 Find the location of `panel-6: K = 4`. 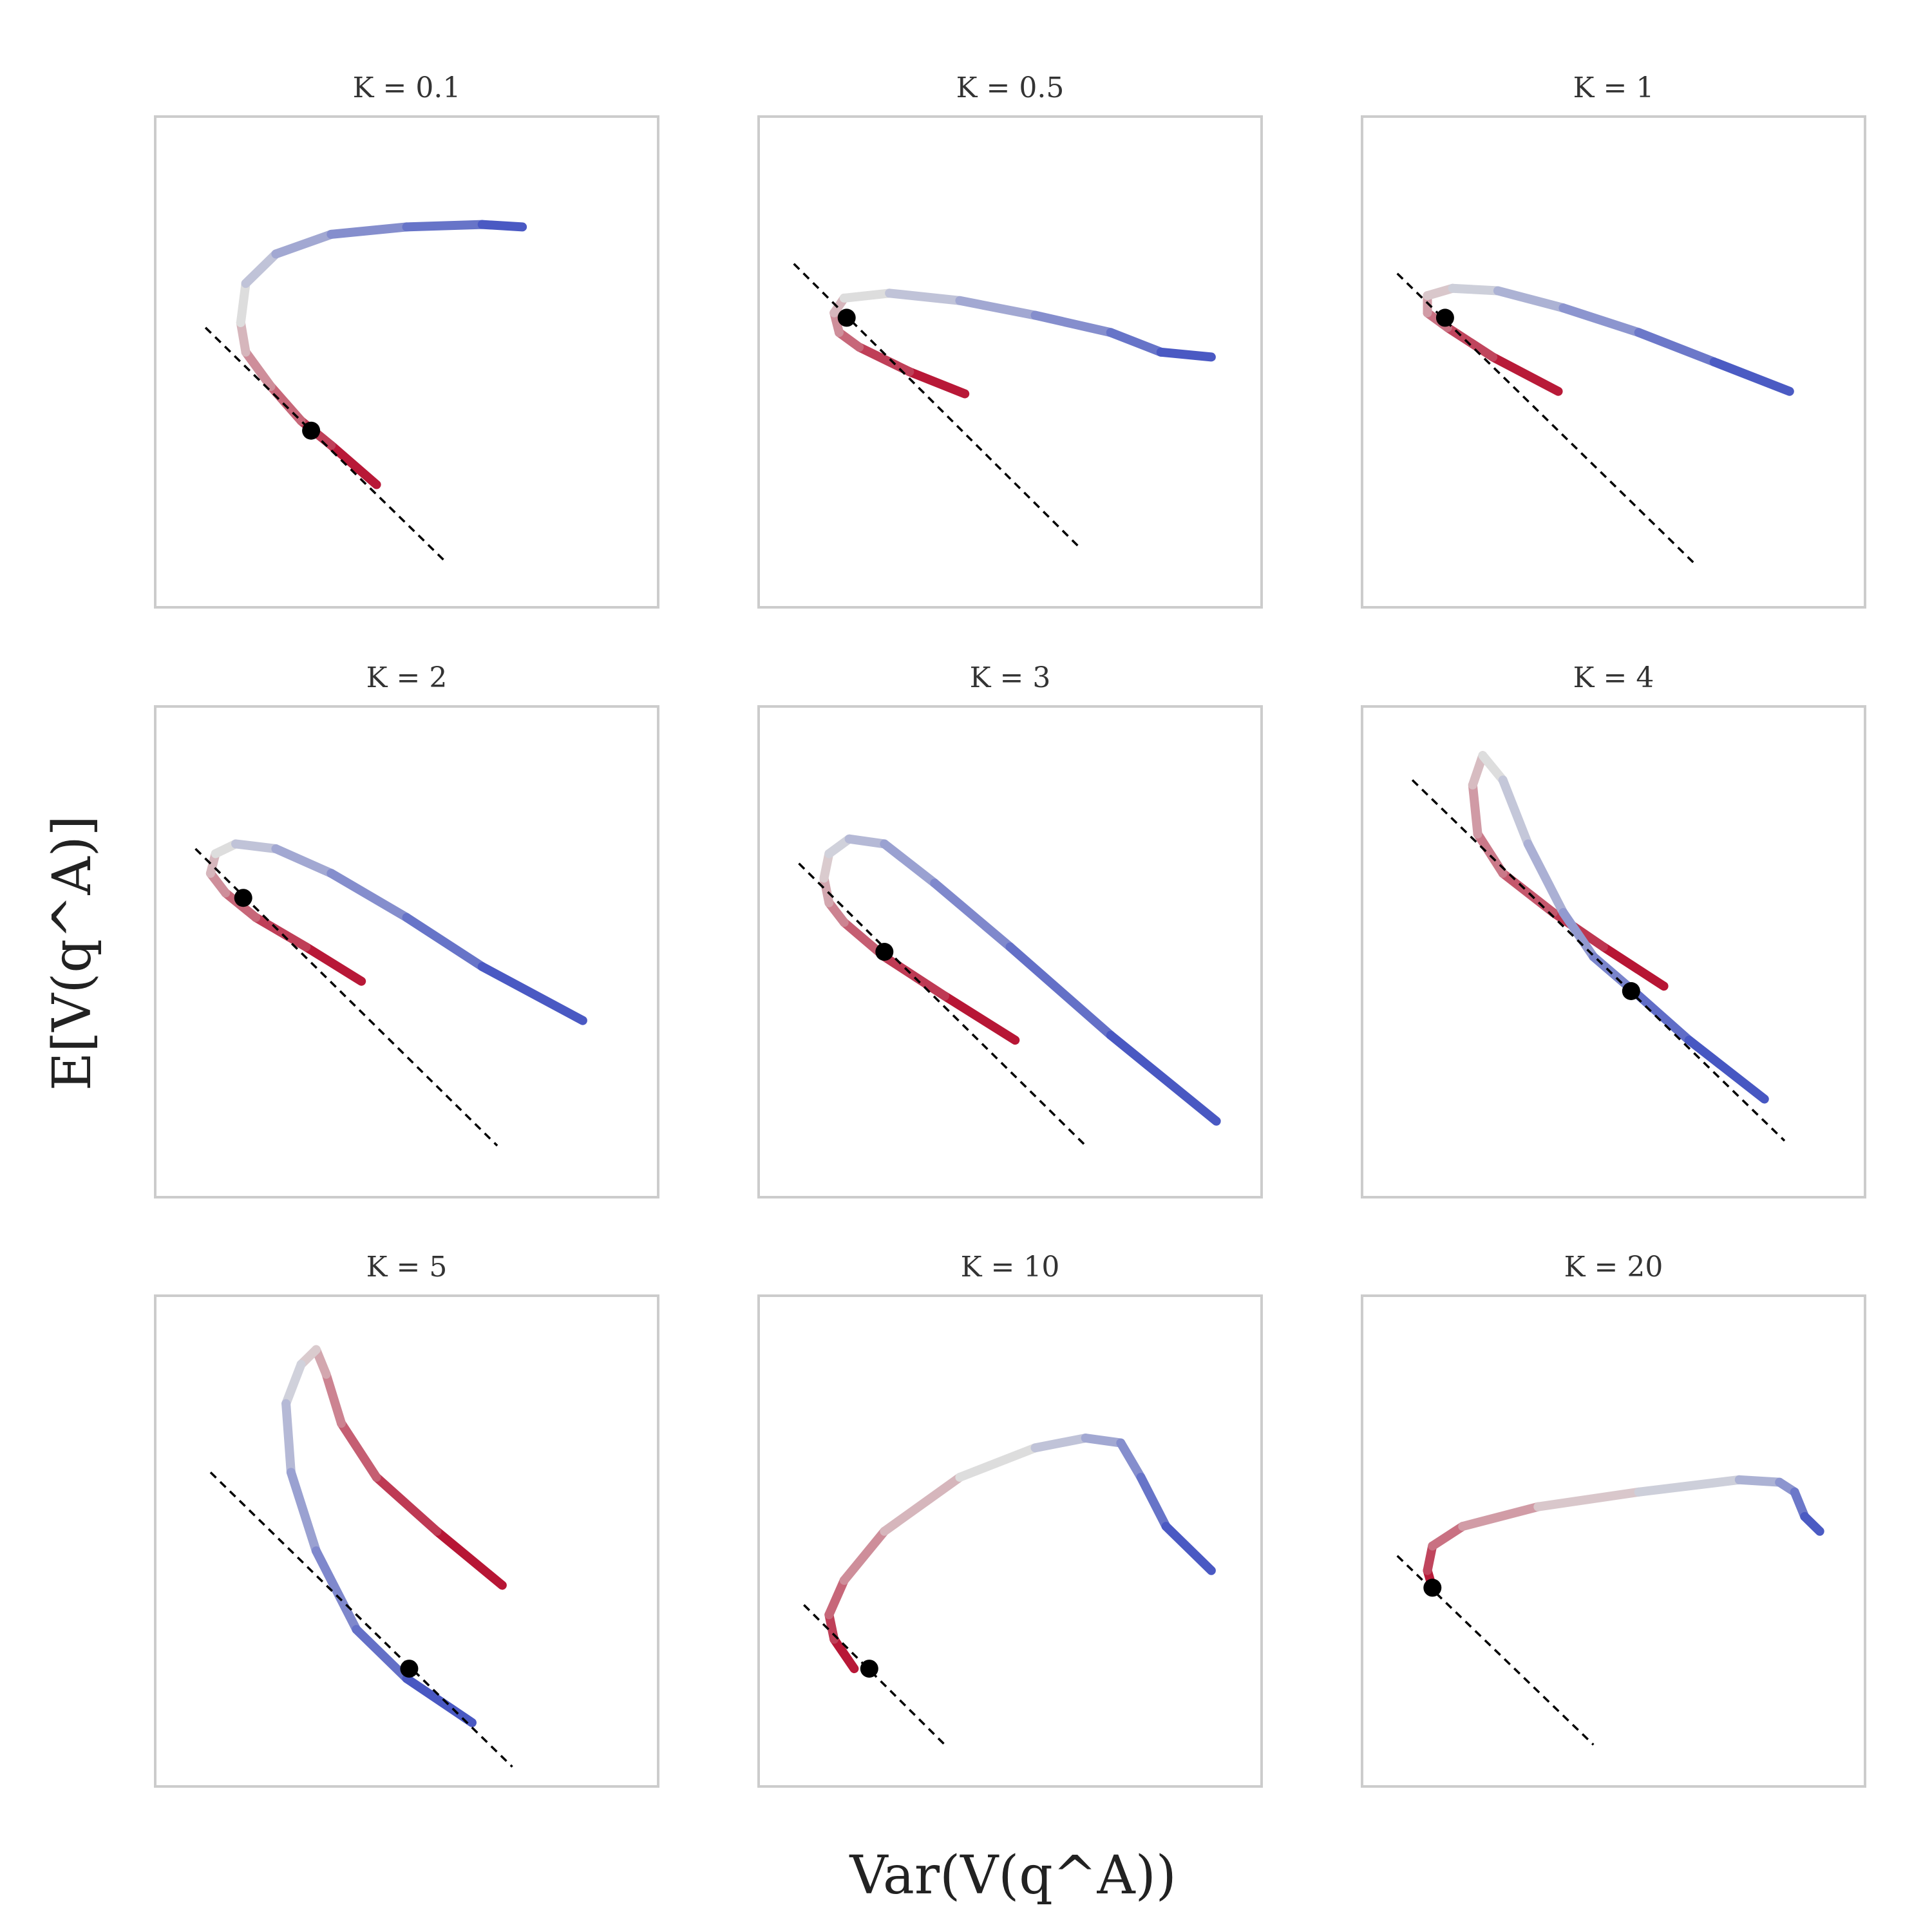

panel-6: K = 4 is located at coordinates (1613, 930).